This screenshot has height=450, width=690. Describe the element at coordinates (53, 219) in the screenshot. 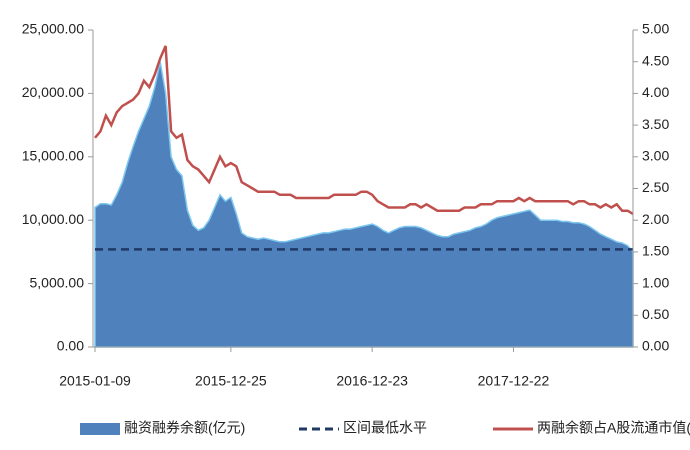

I see `y-tick-label: 10,000.00` at that location.